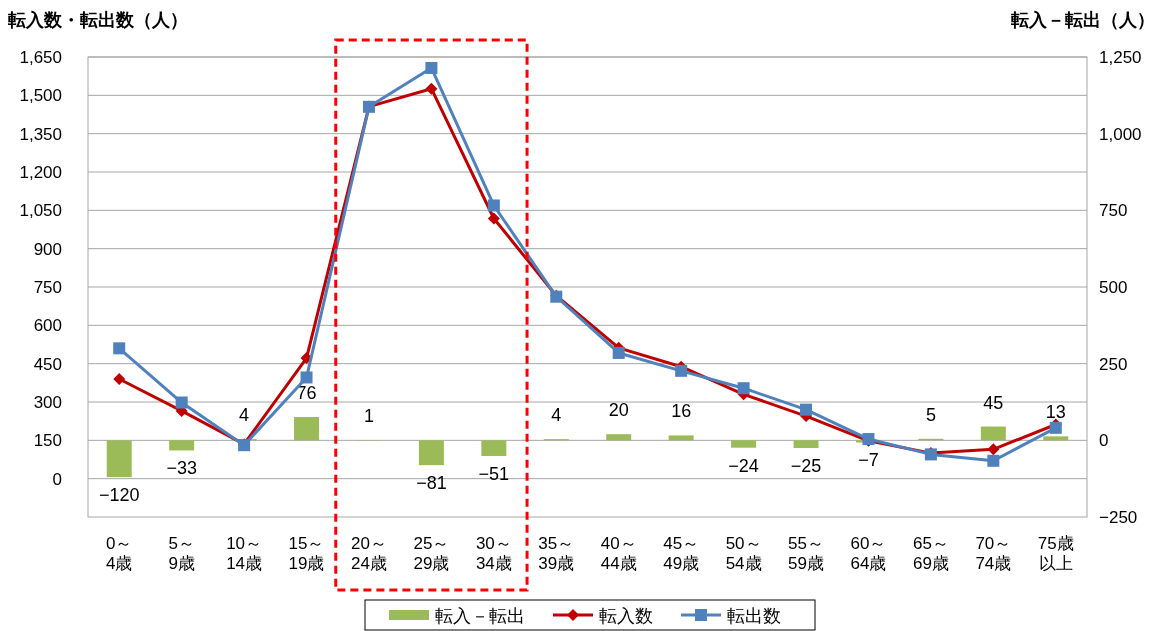 The width and height of the screenshot is (1161, 631). Describe the element at coordinates (181, 553) in the screenshot. I see `x-tick-label: 5～9歳` at that location.